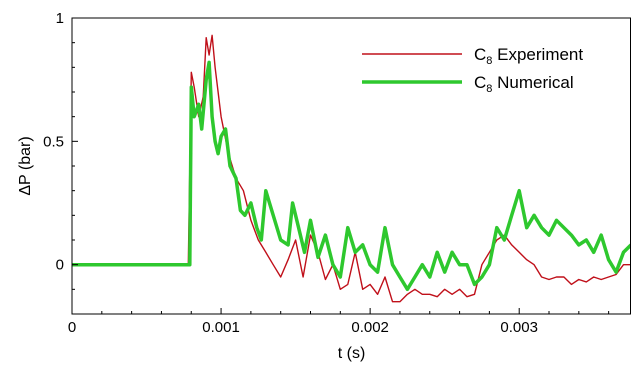 The width and height of the screenshot is (631, 366). I want to click on y-axis-label: ΔP (bar), so click(25, 165).